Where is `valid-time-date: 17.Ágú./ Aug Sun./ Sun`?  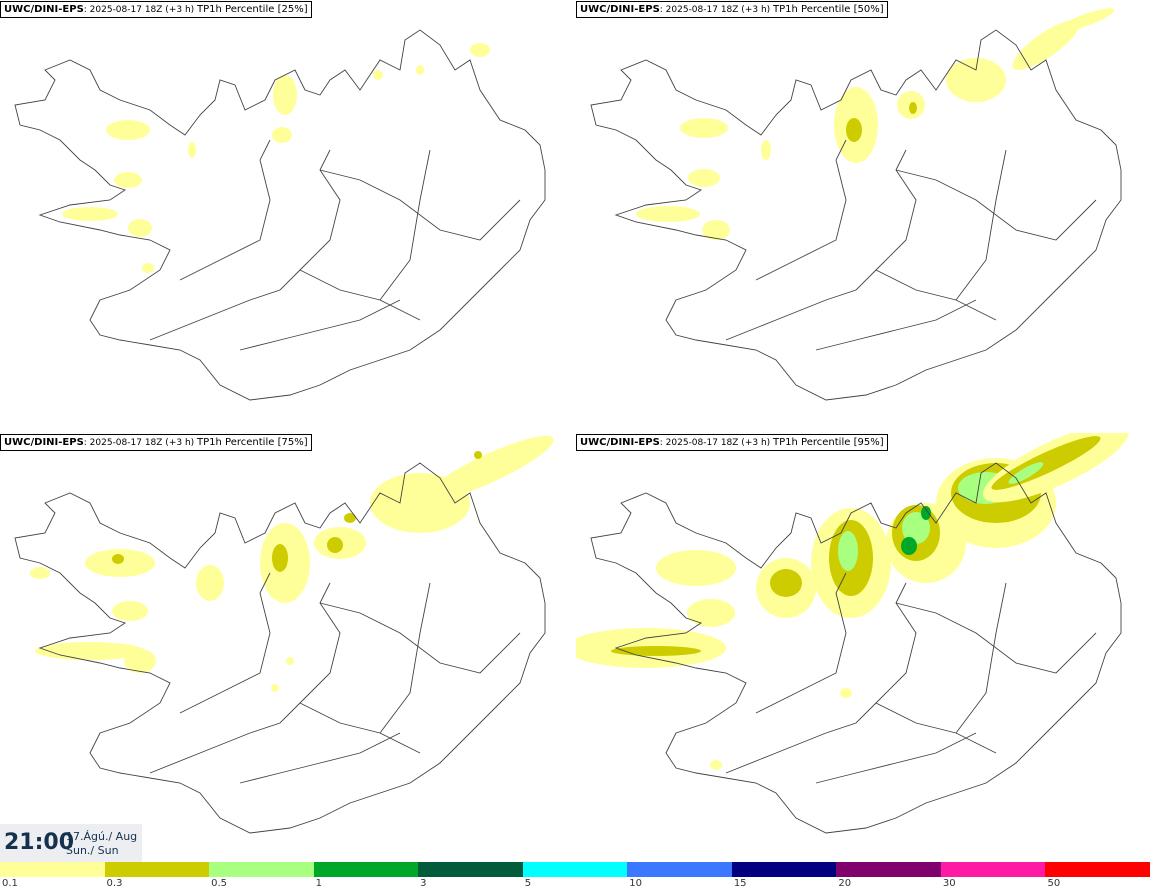 valid-time-date: 17.Ágú./ Aug Sun./ Sun is located at coordinates (101, 844).